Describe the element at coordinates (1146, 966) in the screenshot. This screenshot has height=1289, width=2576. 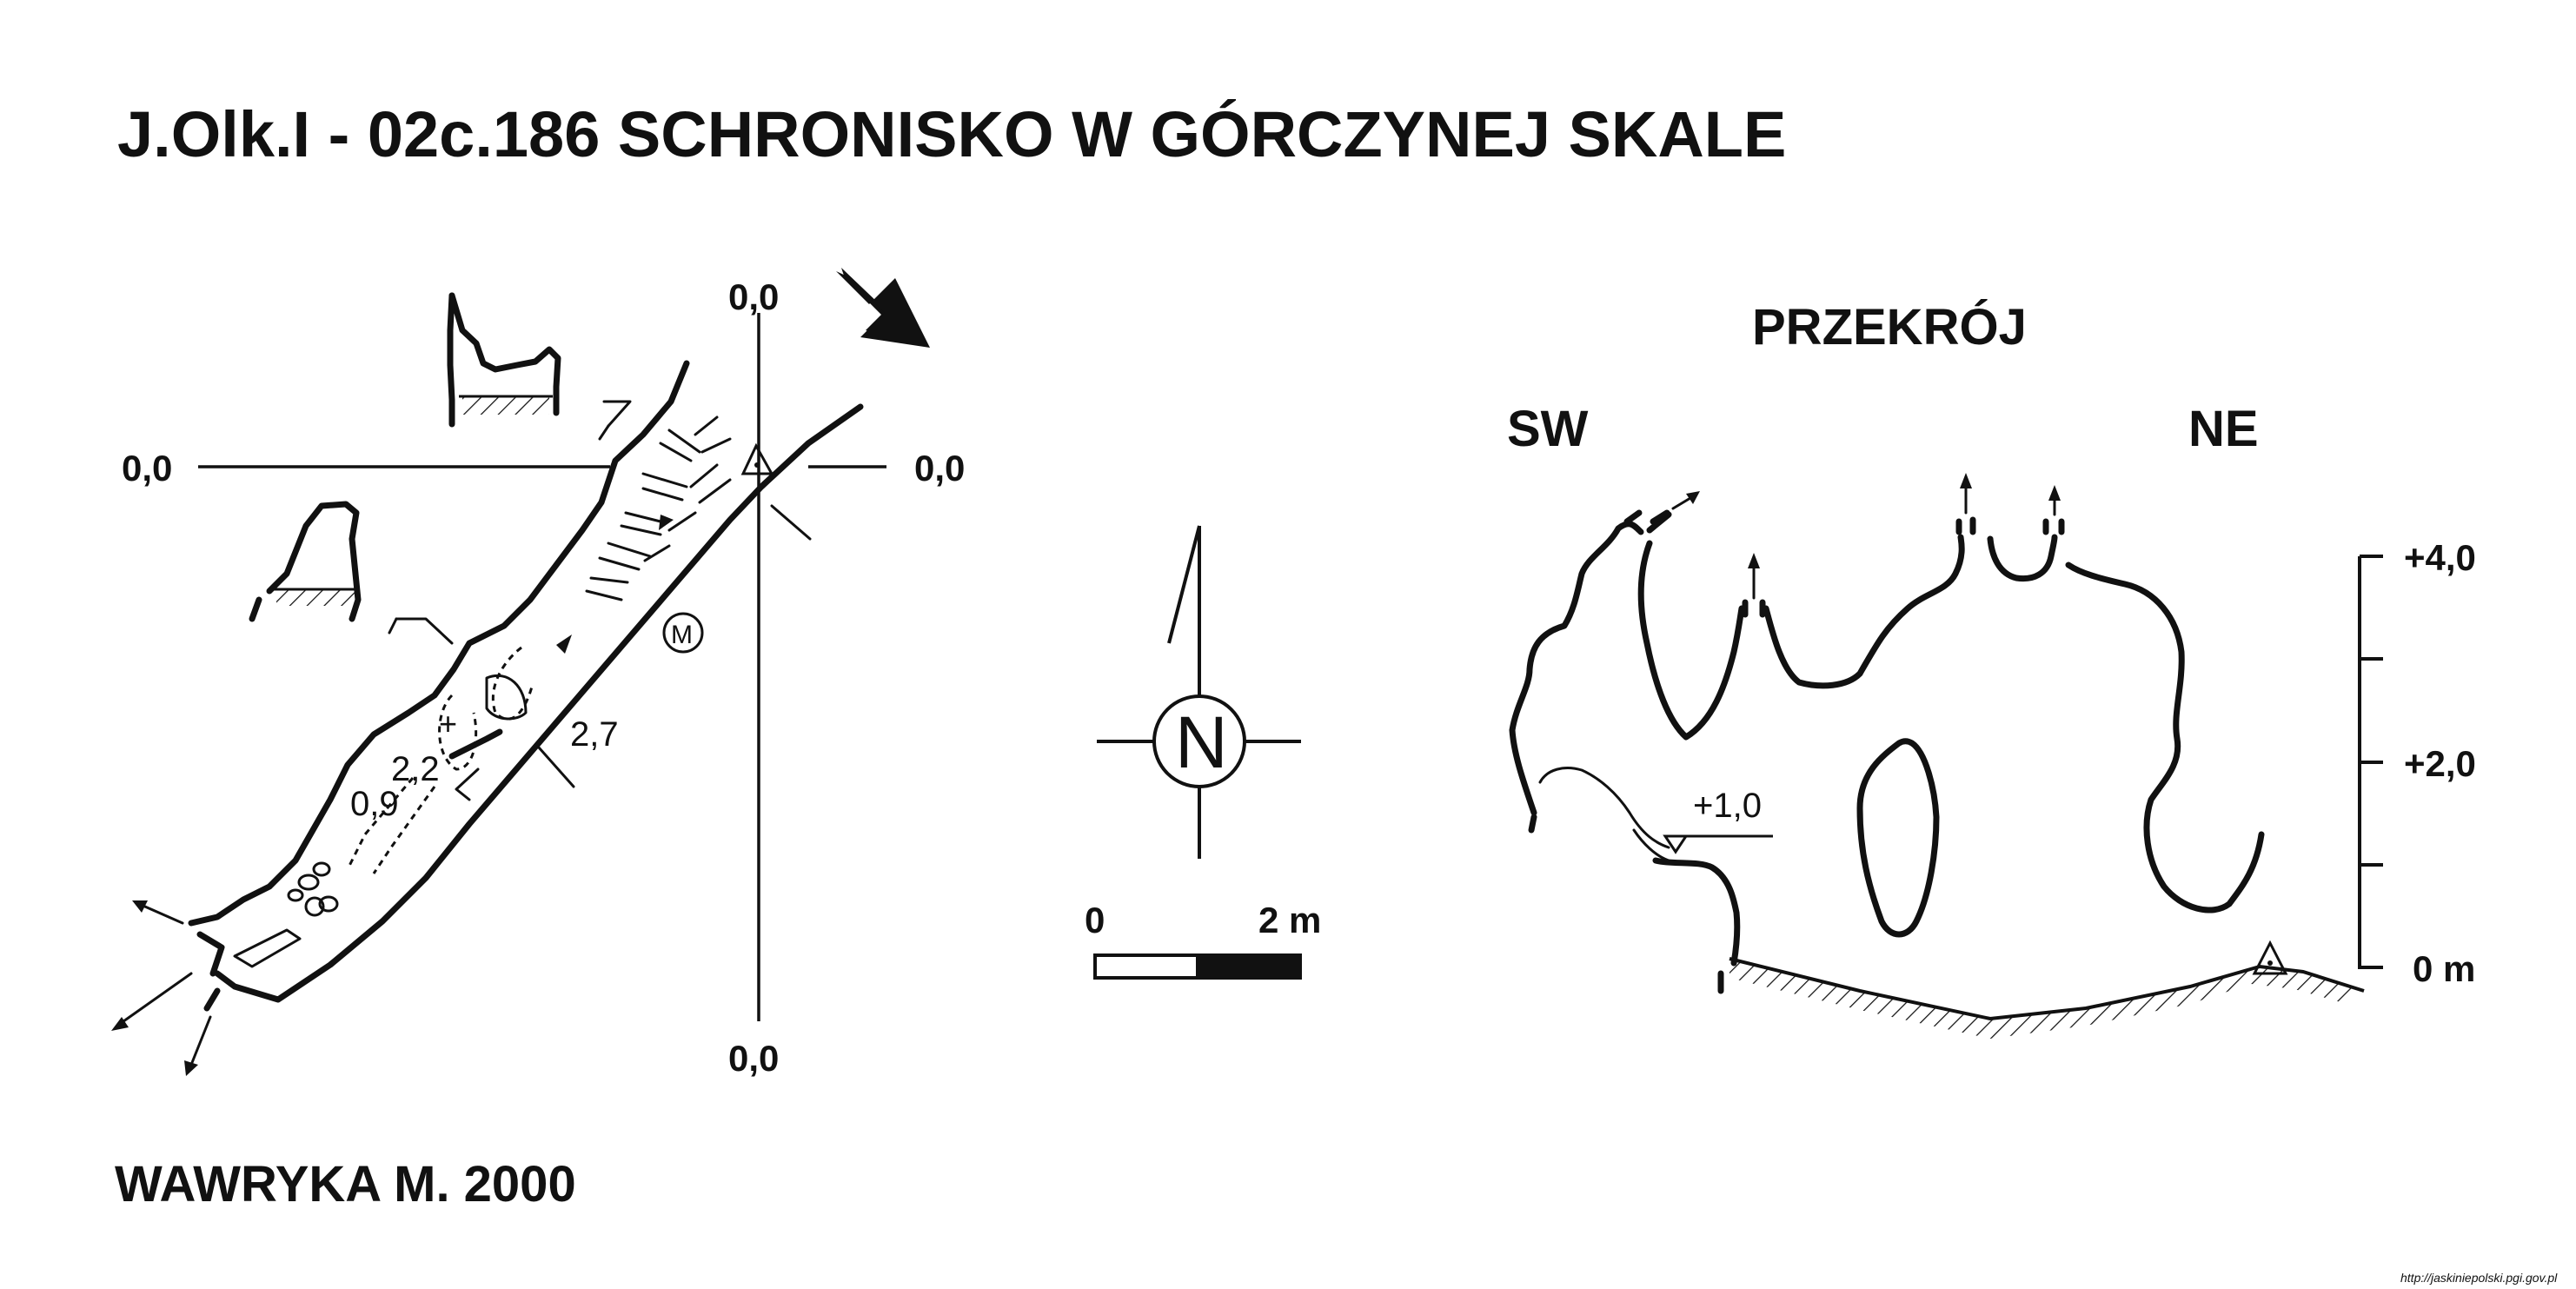
I see `scale-bar-white-segment` at that location.